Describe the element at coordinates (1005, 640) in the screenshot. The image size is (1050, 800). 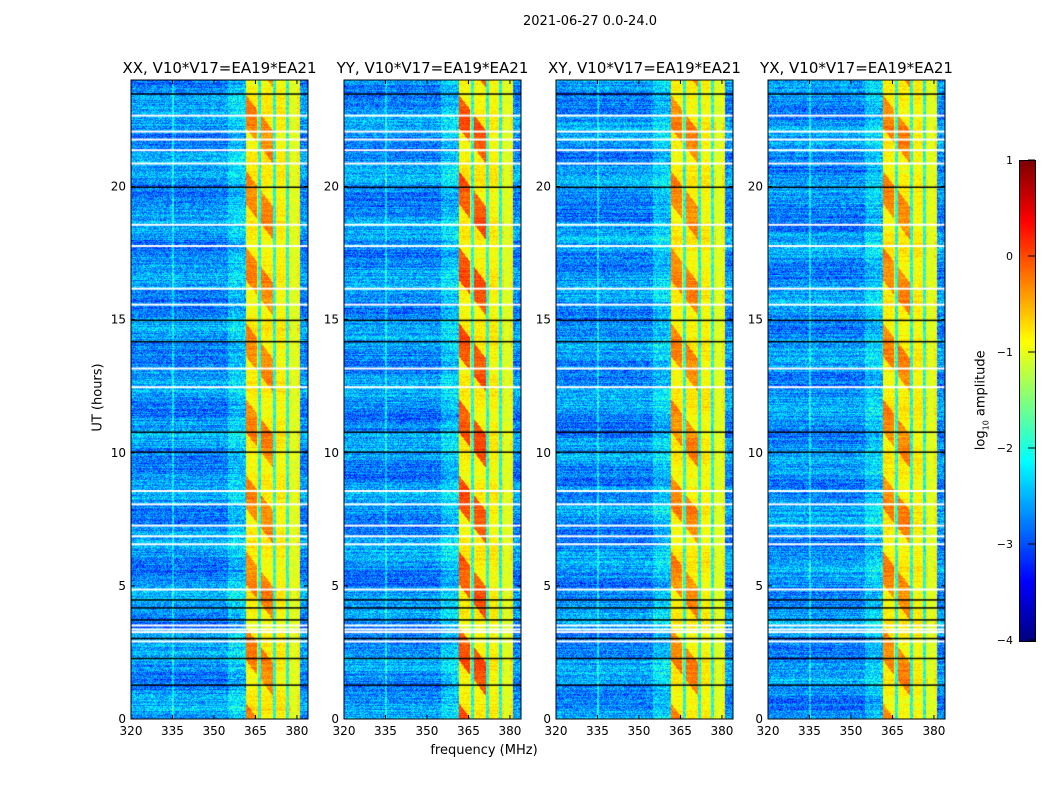
I see `colorbar-tick-label: −4` at that location.